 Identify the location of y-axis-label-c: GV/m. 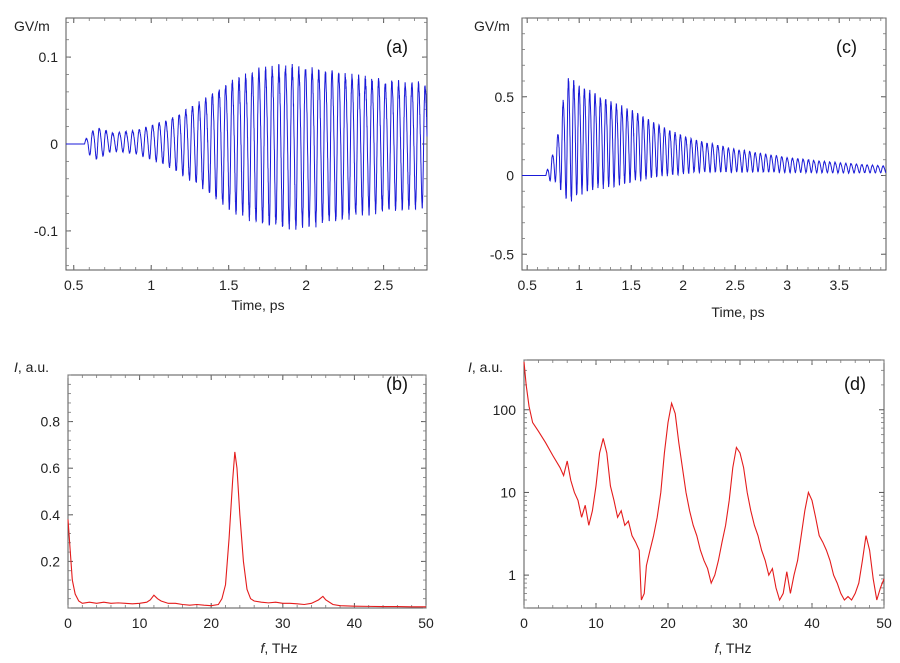
(492, 26).